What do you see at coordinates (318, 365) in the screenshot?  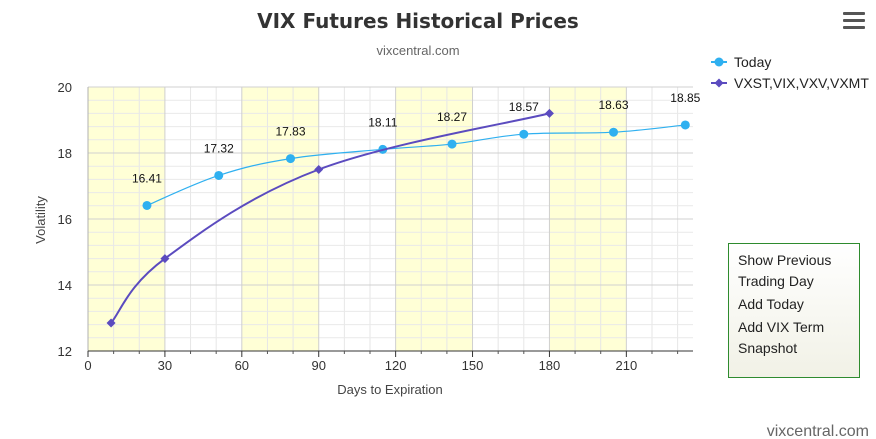 I see `x-tick-label: 90` at bounding box center [318, 365].